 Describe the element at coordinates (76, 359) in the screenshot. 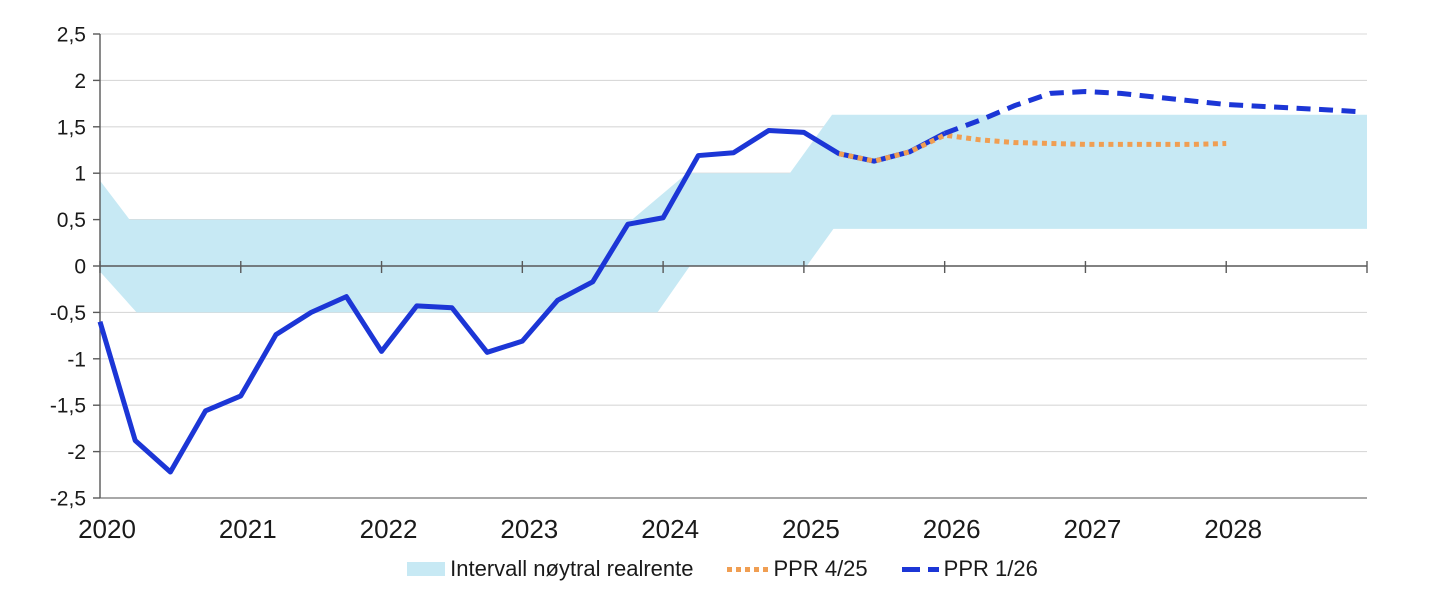

I see `y-tick-label: -1` at that location.